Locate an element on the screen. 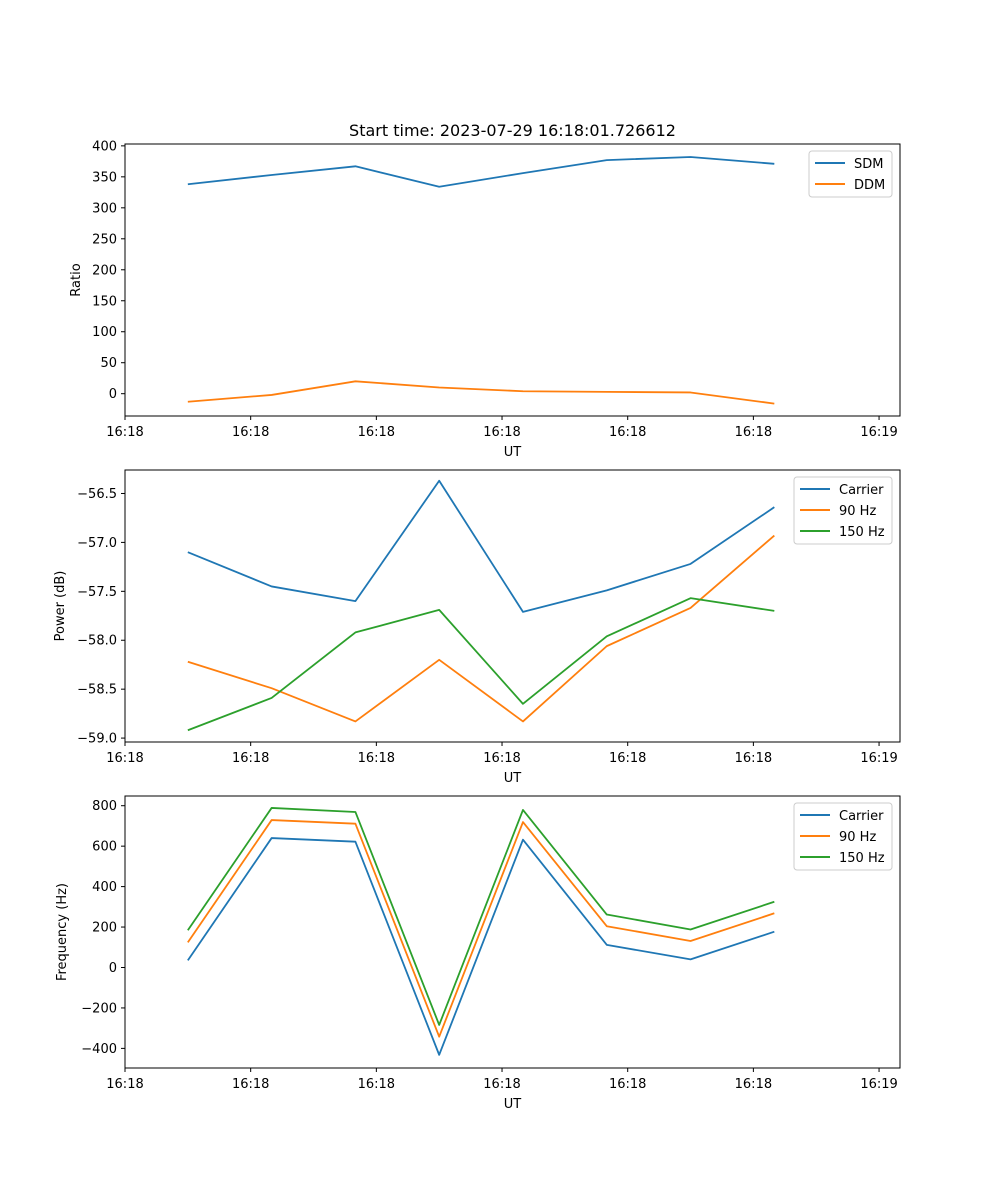  y-tick-label: 350 is located at coordinates (104, 177).